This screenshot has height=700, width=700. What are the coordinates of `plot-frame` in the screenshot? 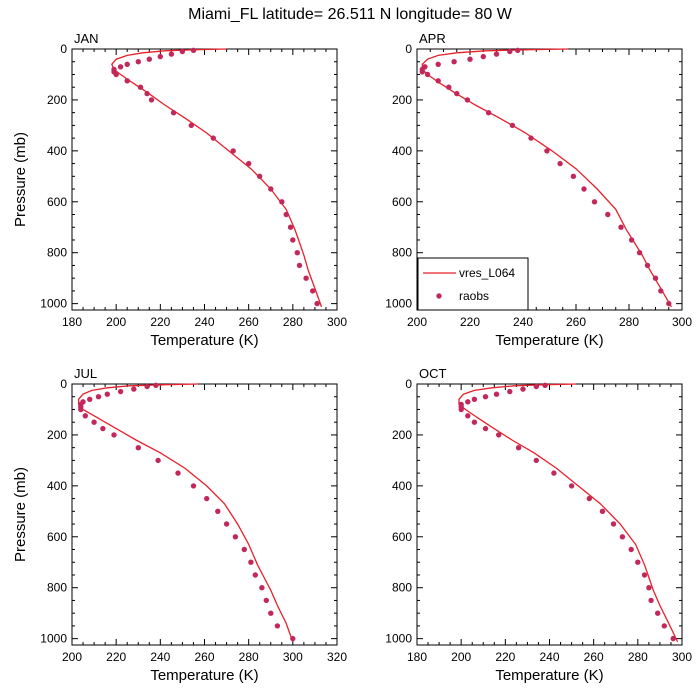 It's located at (204, 514).